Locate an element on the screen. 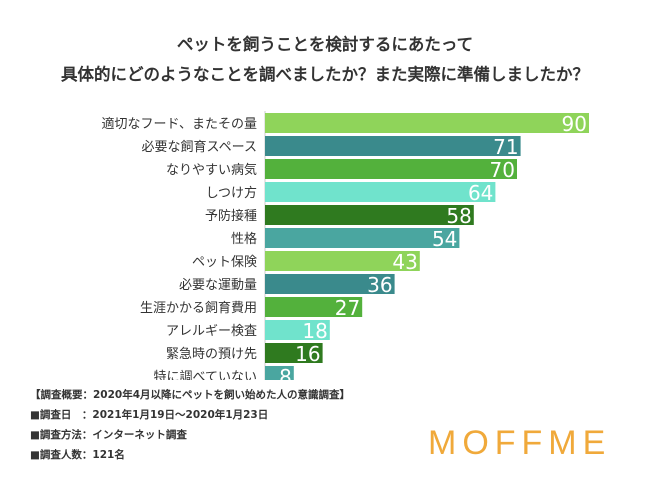 The height and width of the screenshot is (488, 650). bar-value-label: 8 is located at coordinates (285, 372).